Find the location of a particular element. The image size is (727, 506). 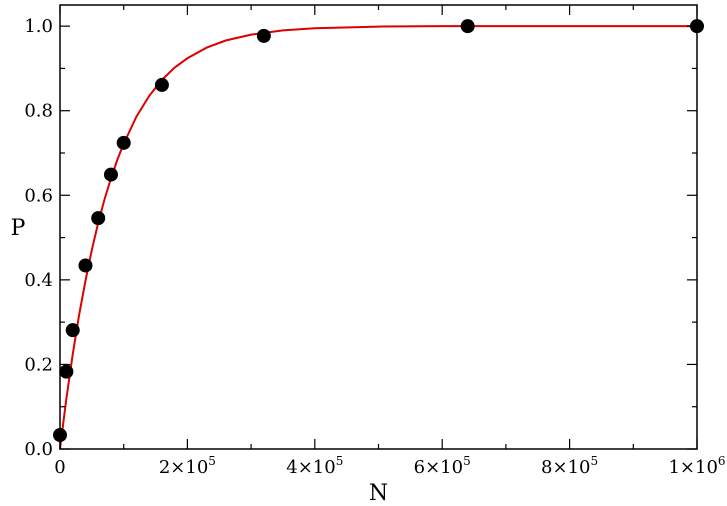

x-axis-title: N is located at coordinates (378, 493).